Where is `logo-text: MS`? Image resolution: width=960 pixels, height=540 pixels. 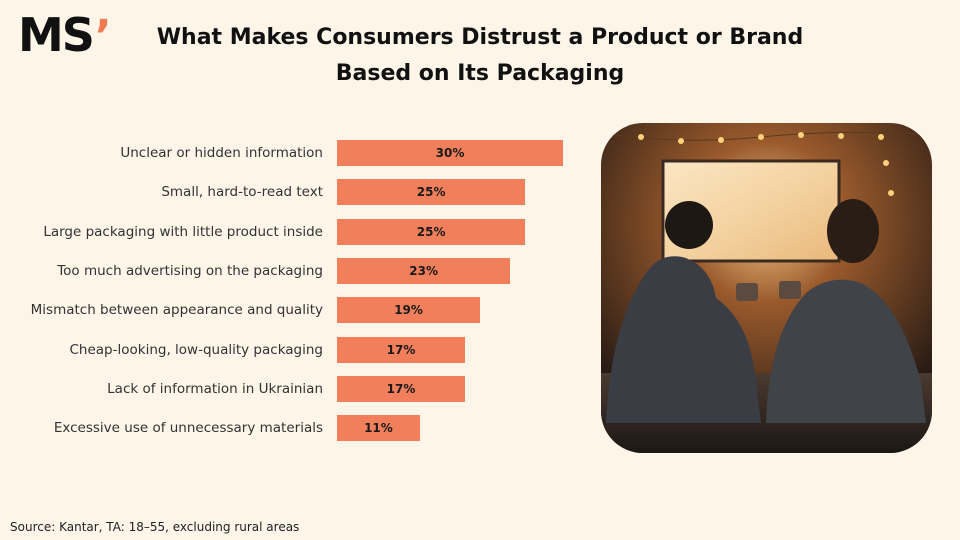 logo-text: MS is located at coordinates (56, 35).